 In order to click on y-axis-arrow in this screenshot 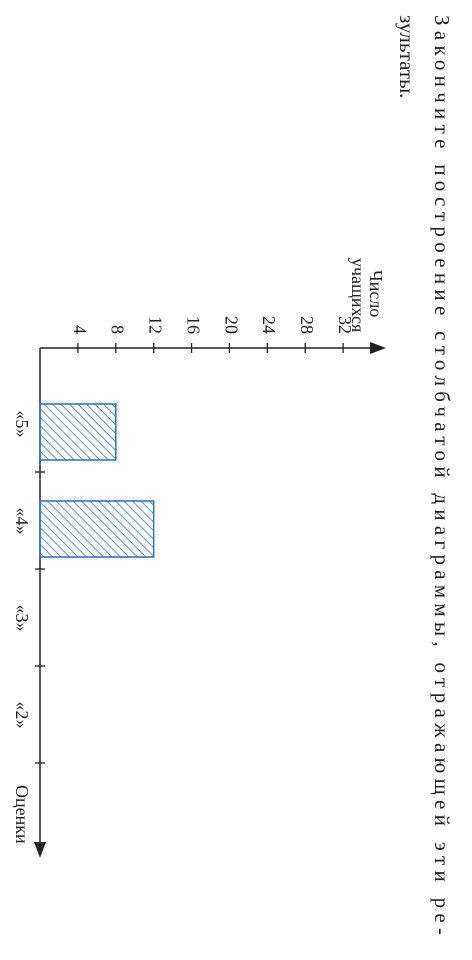, I will do `click(378, 348)`.